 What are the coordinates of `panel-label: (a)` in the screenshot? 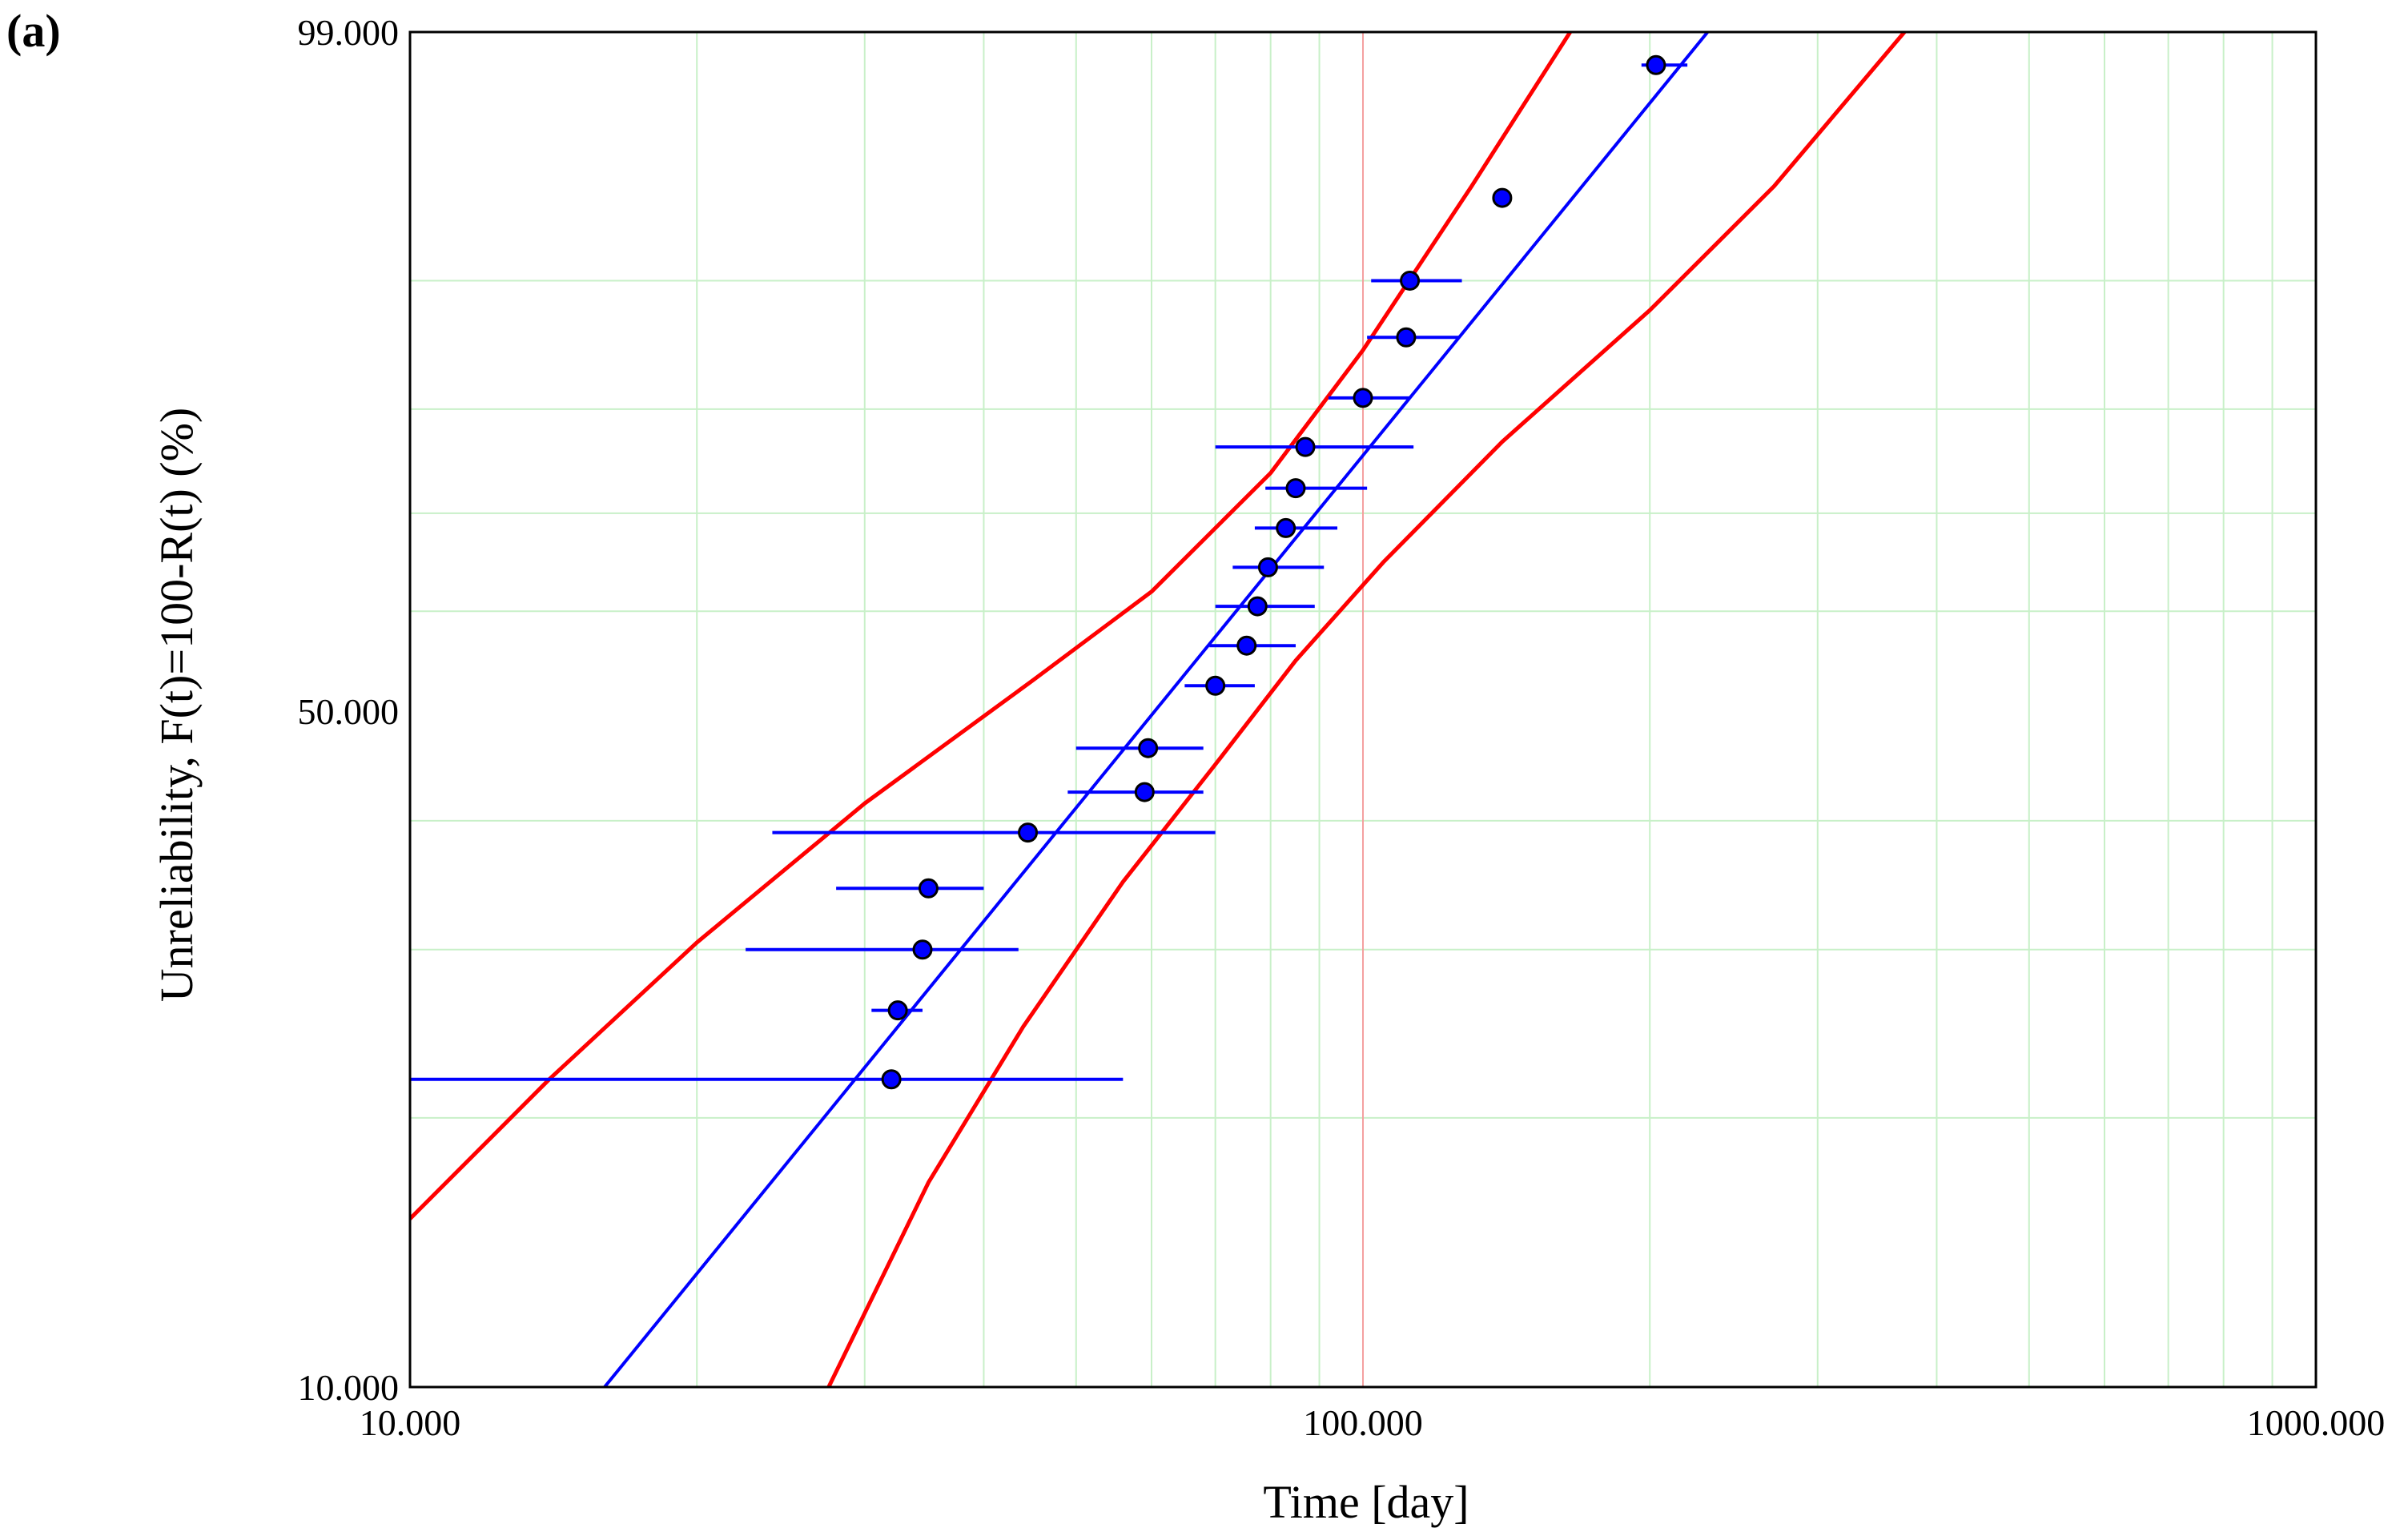 It's located at (34, 31).